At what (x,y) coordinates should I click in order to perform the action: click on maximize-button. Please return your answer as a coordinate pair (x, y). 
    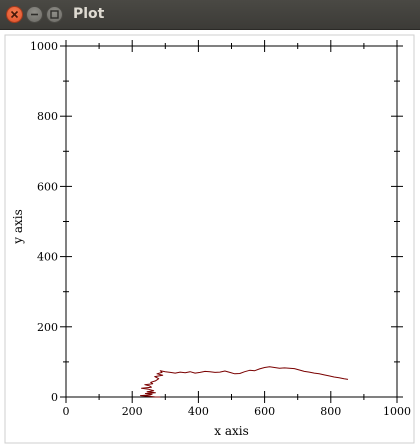
    Looking at the image, I should click on (54, 14).